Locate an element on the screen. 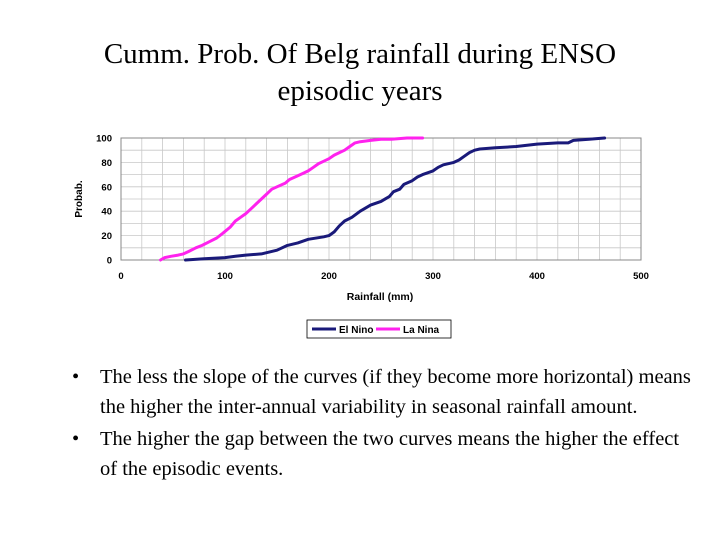  y-gridlines is located at coordinates (381, 199).